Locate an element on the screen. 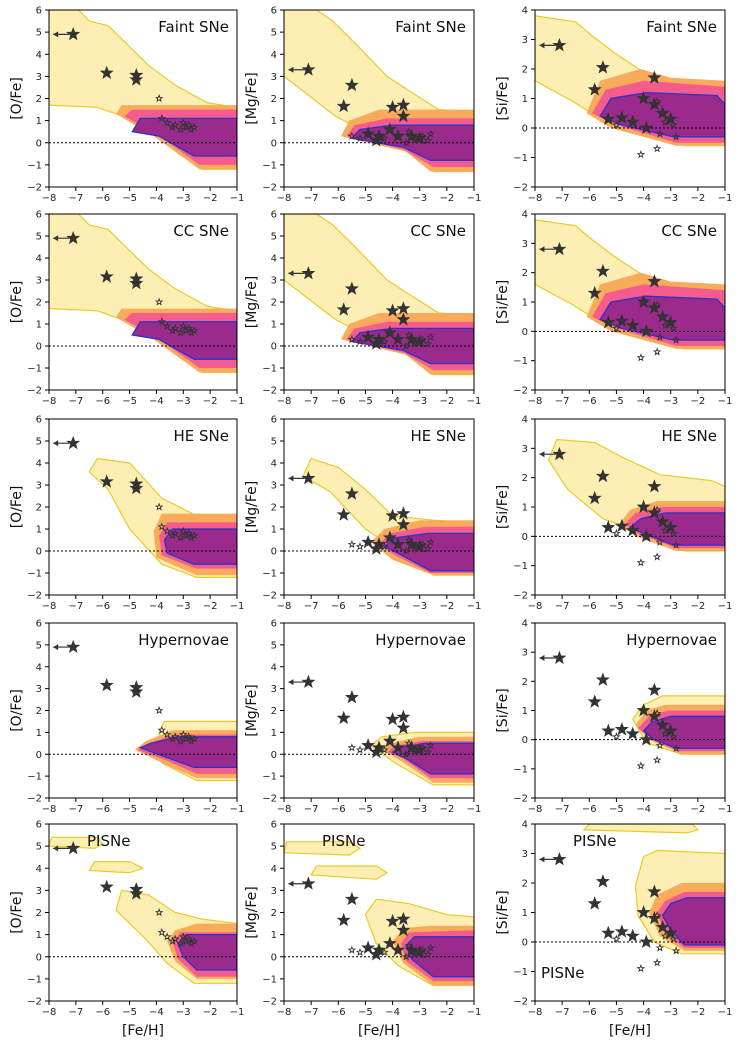  model-region-core is located at coordinates (184, 340).